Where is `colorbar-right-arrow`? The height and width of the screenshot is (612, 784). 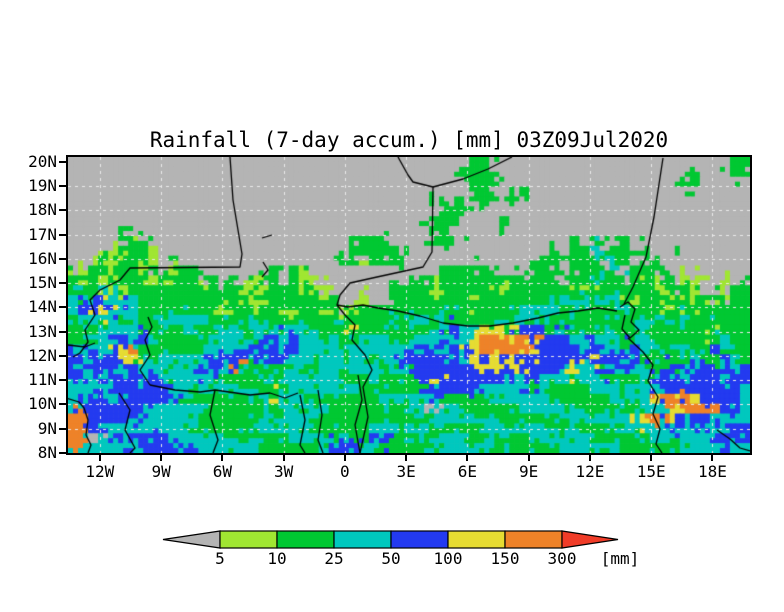 colorbar-right-arrow is located at coordinates (590, 539).